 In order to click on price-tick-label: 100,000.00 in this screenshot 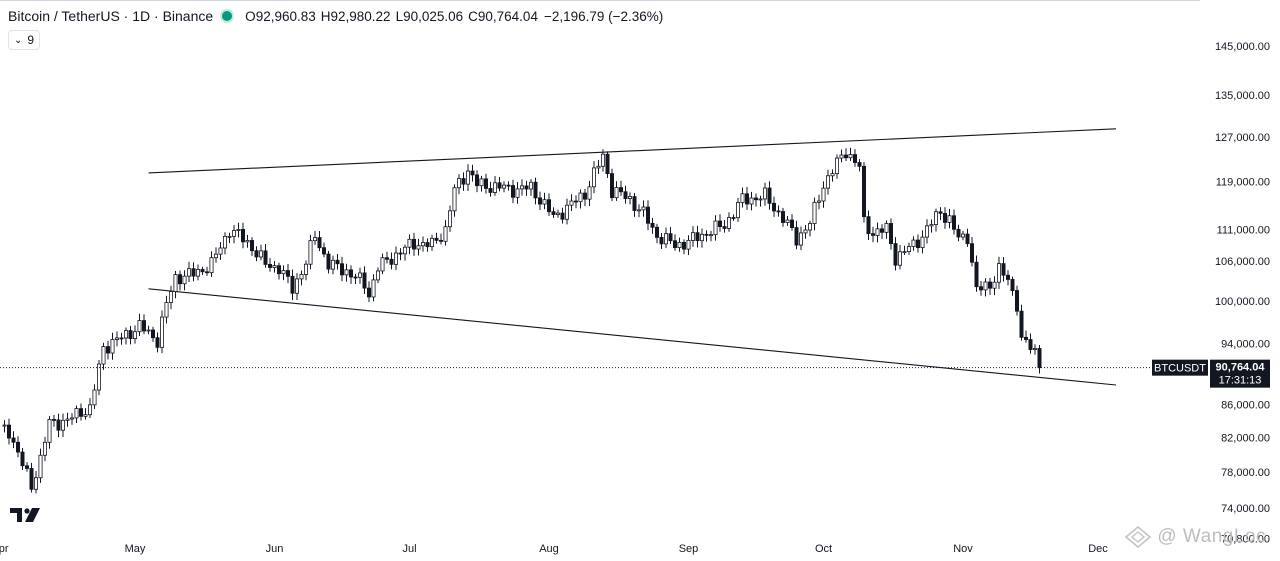, I will do `click(1242, 302)`.